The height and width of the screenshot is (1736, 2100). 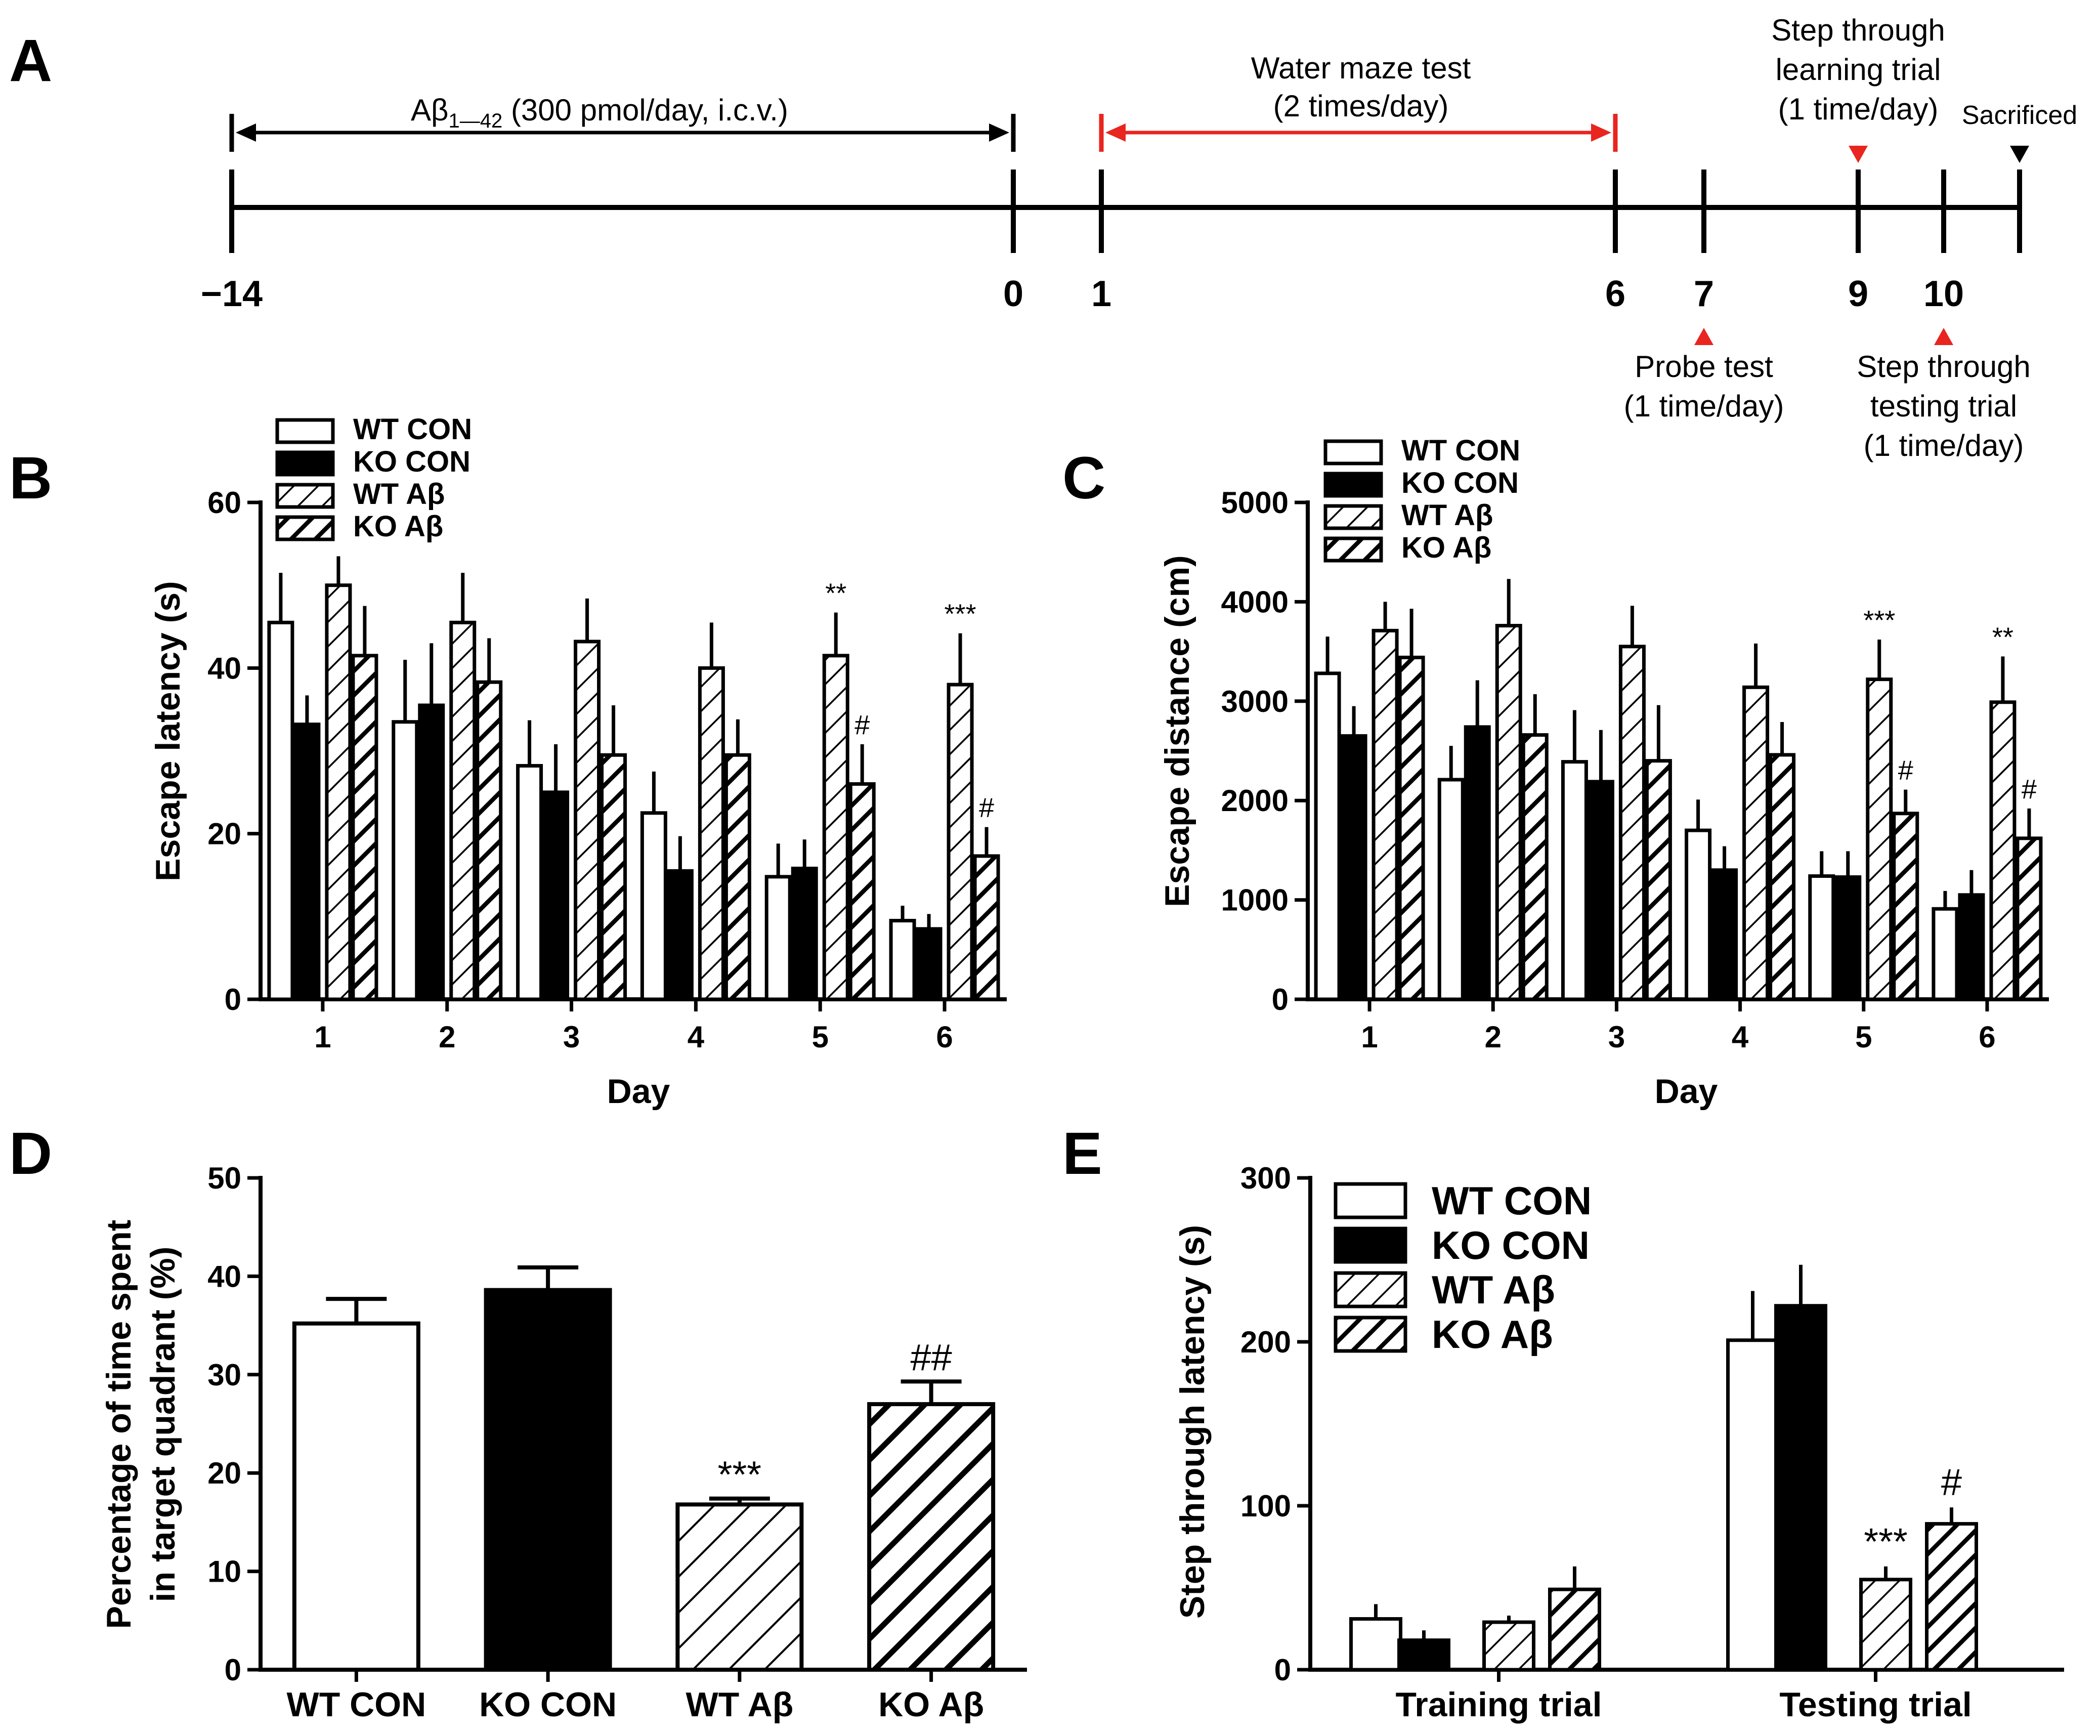 What do you see at coordinates (1944, 367) in the screenshot?
I see `testing-trial-label: Step through` at bounding box center [1944, 367].